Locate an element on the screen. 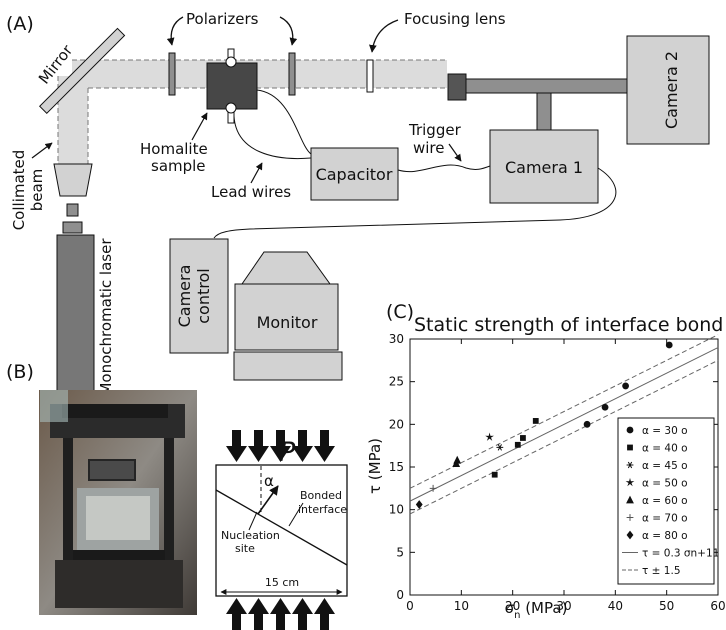 Image resolution: width=726 pixels, height=630 pixels. y-tick-label: 20 is located at coordinates (396, 424).